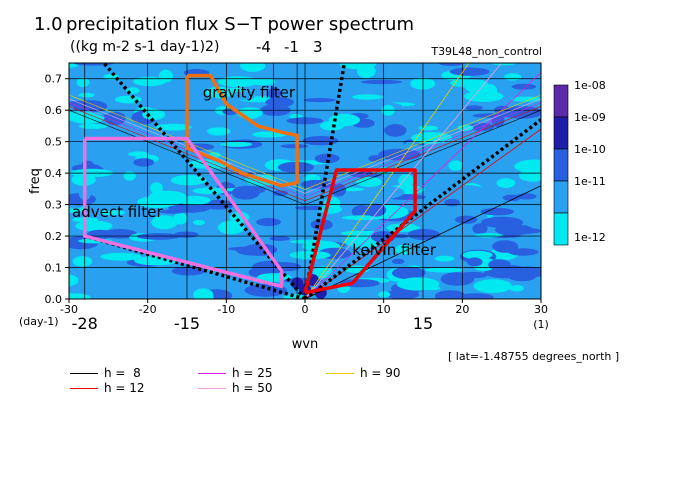 This screenshot has height=492, width=681. I want to click on filter-label-2: kelvin filter, so click(394, 250).